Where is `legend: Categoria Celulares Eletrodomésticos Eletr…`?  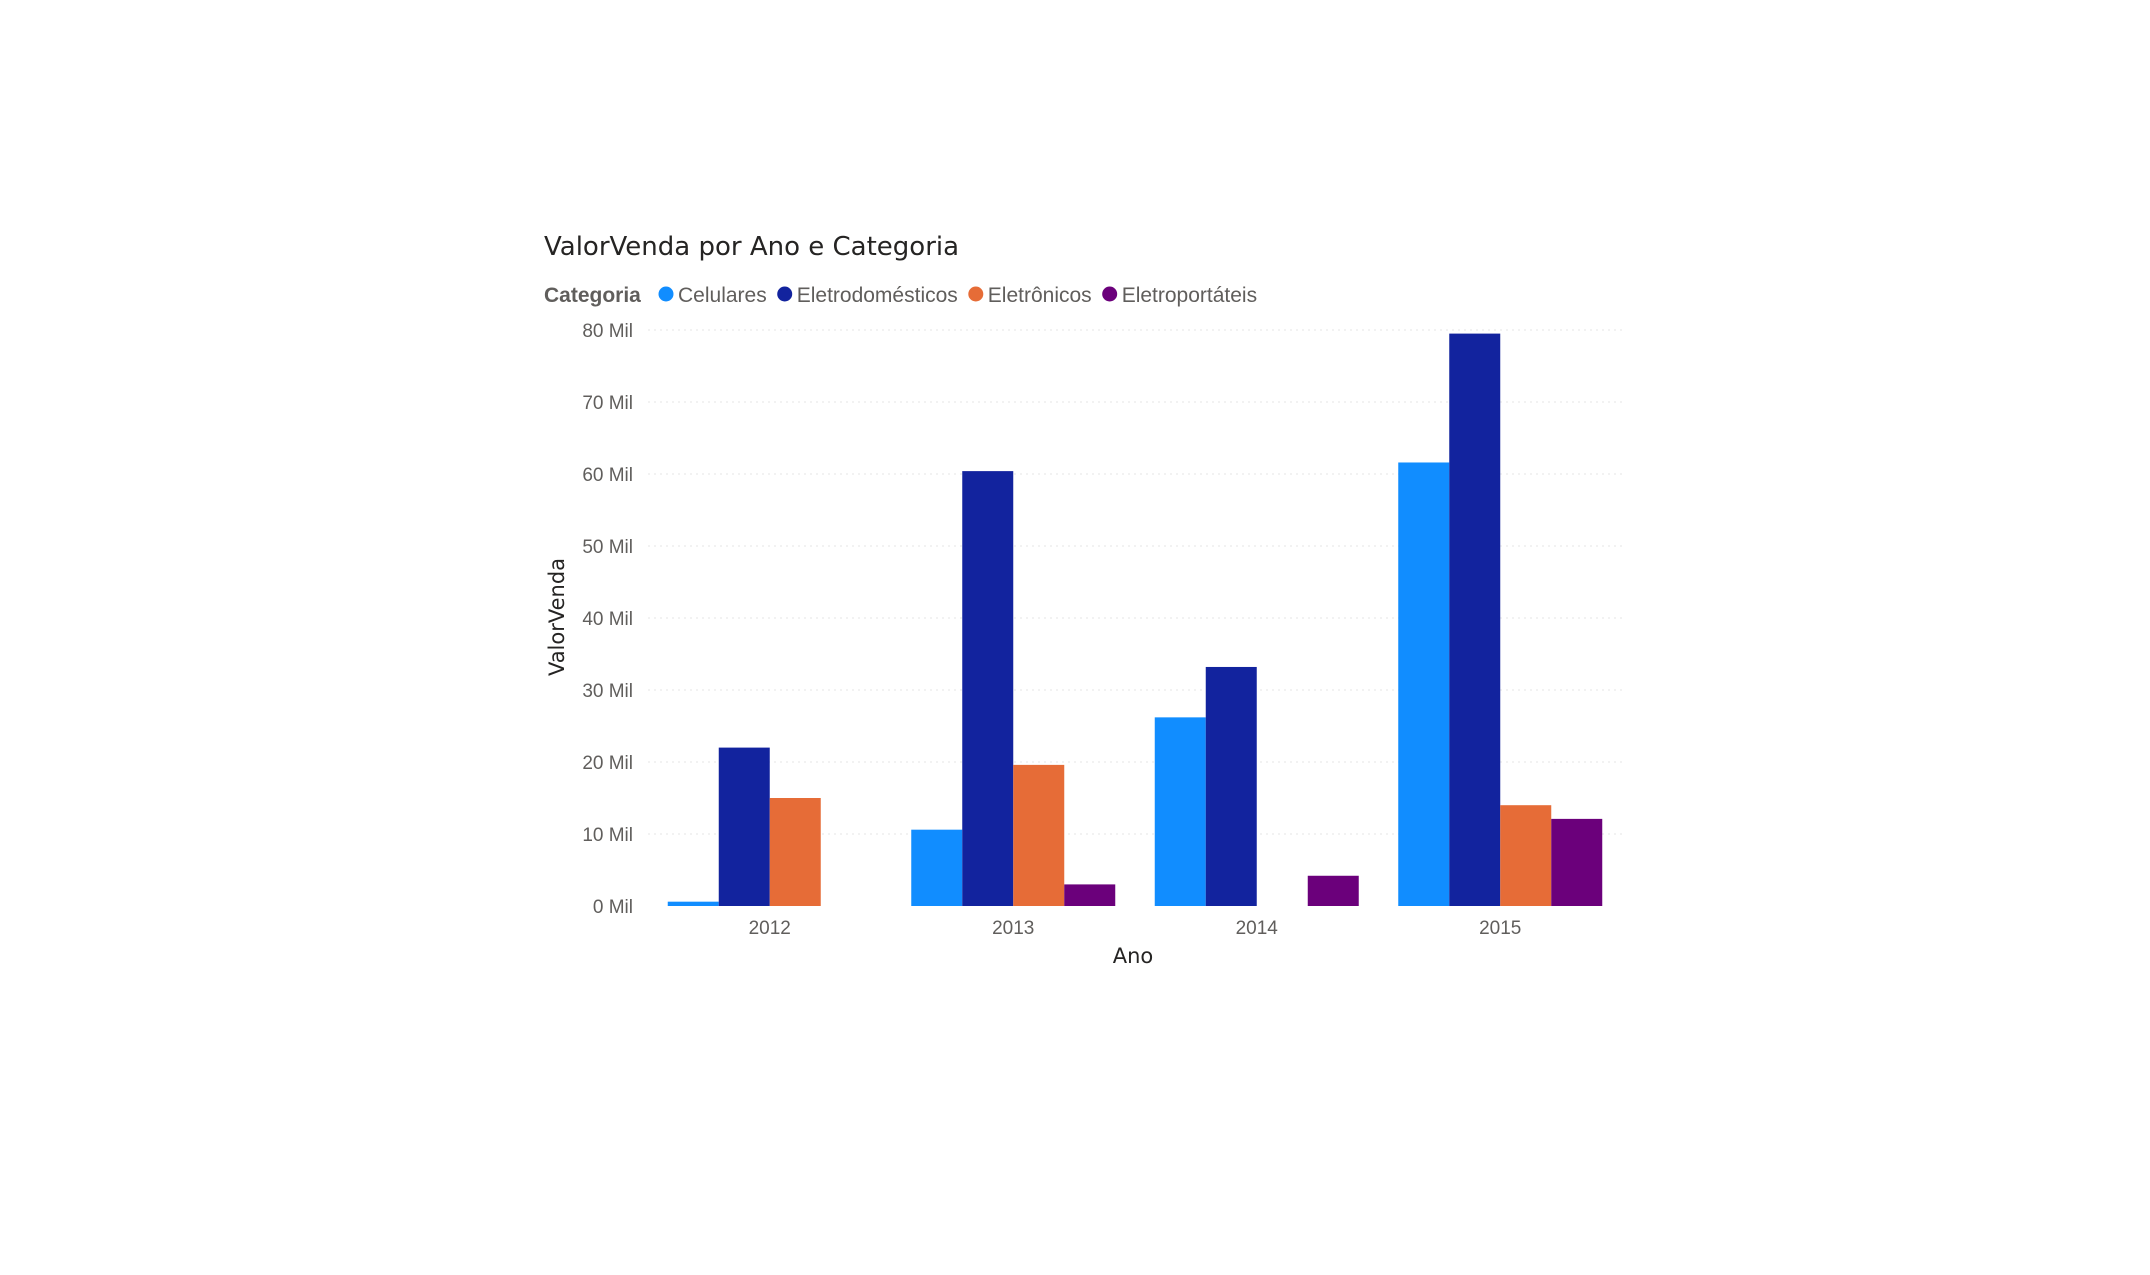
legend: Categoria Celulares Eletrodomésticos Eletr… is located at coordinates (900, 295).